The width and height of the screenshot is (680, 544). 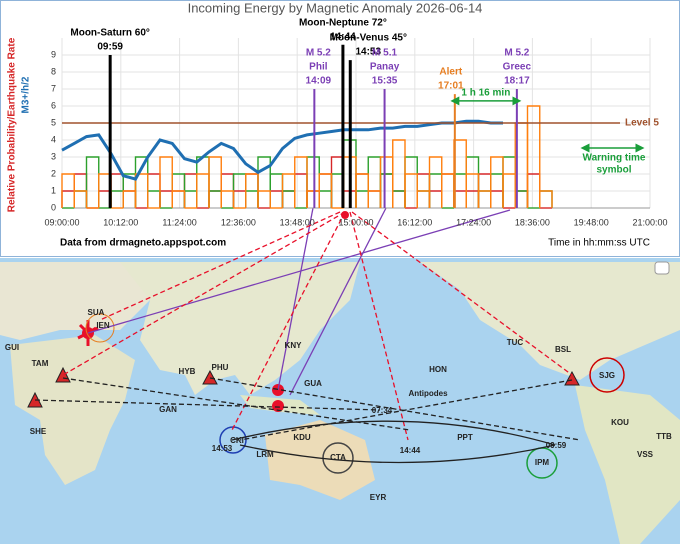 What do you see at coordinates (385, 81) in the screenshot?
I see `event-label: 15:35` at bounding box center [385, 81].